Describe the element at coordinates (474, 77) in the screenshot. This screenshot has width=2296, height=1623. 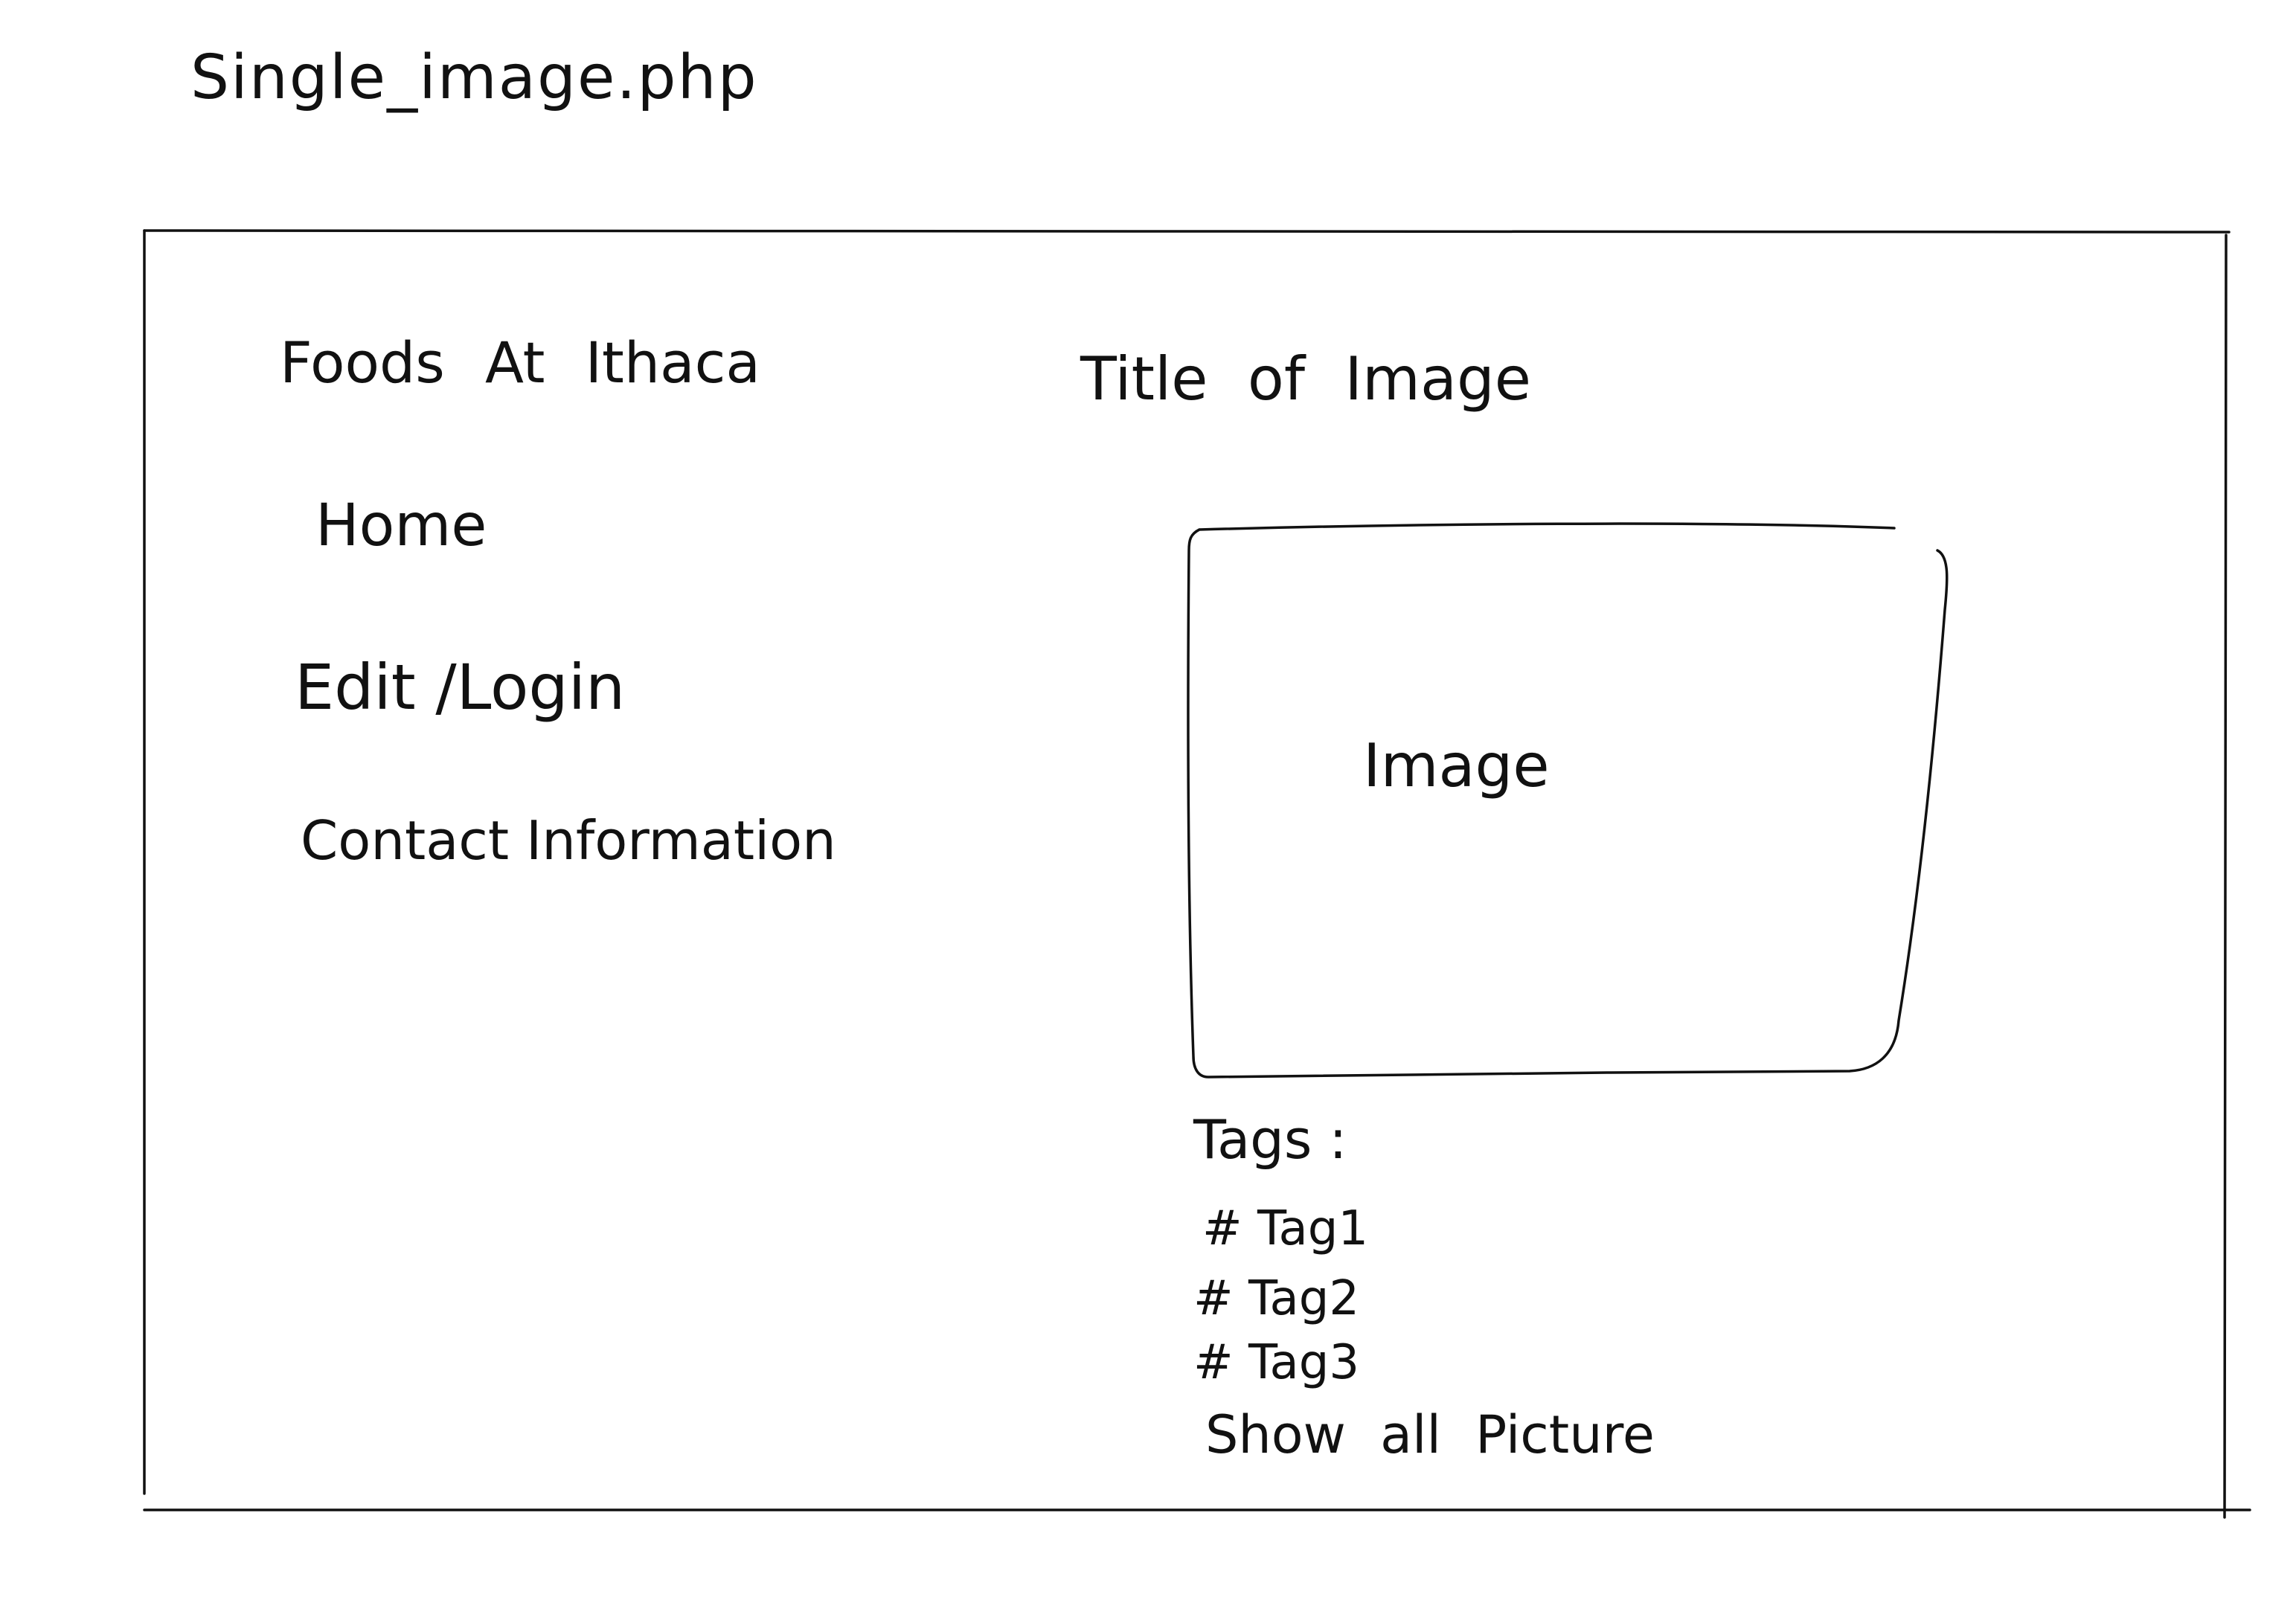
I see `filename-label: Single_image.php` at that location.